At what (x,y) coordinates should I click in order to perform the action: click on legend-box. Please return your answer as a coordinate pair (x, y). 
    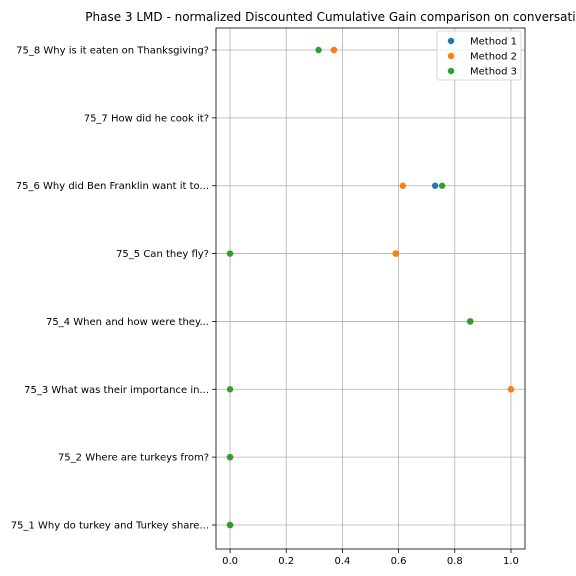
    Looking at the image, I should click on (479, 55).